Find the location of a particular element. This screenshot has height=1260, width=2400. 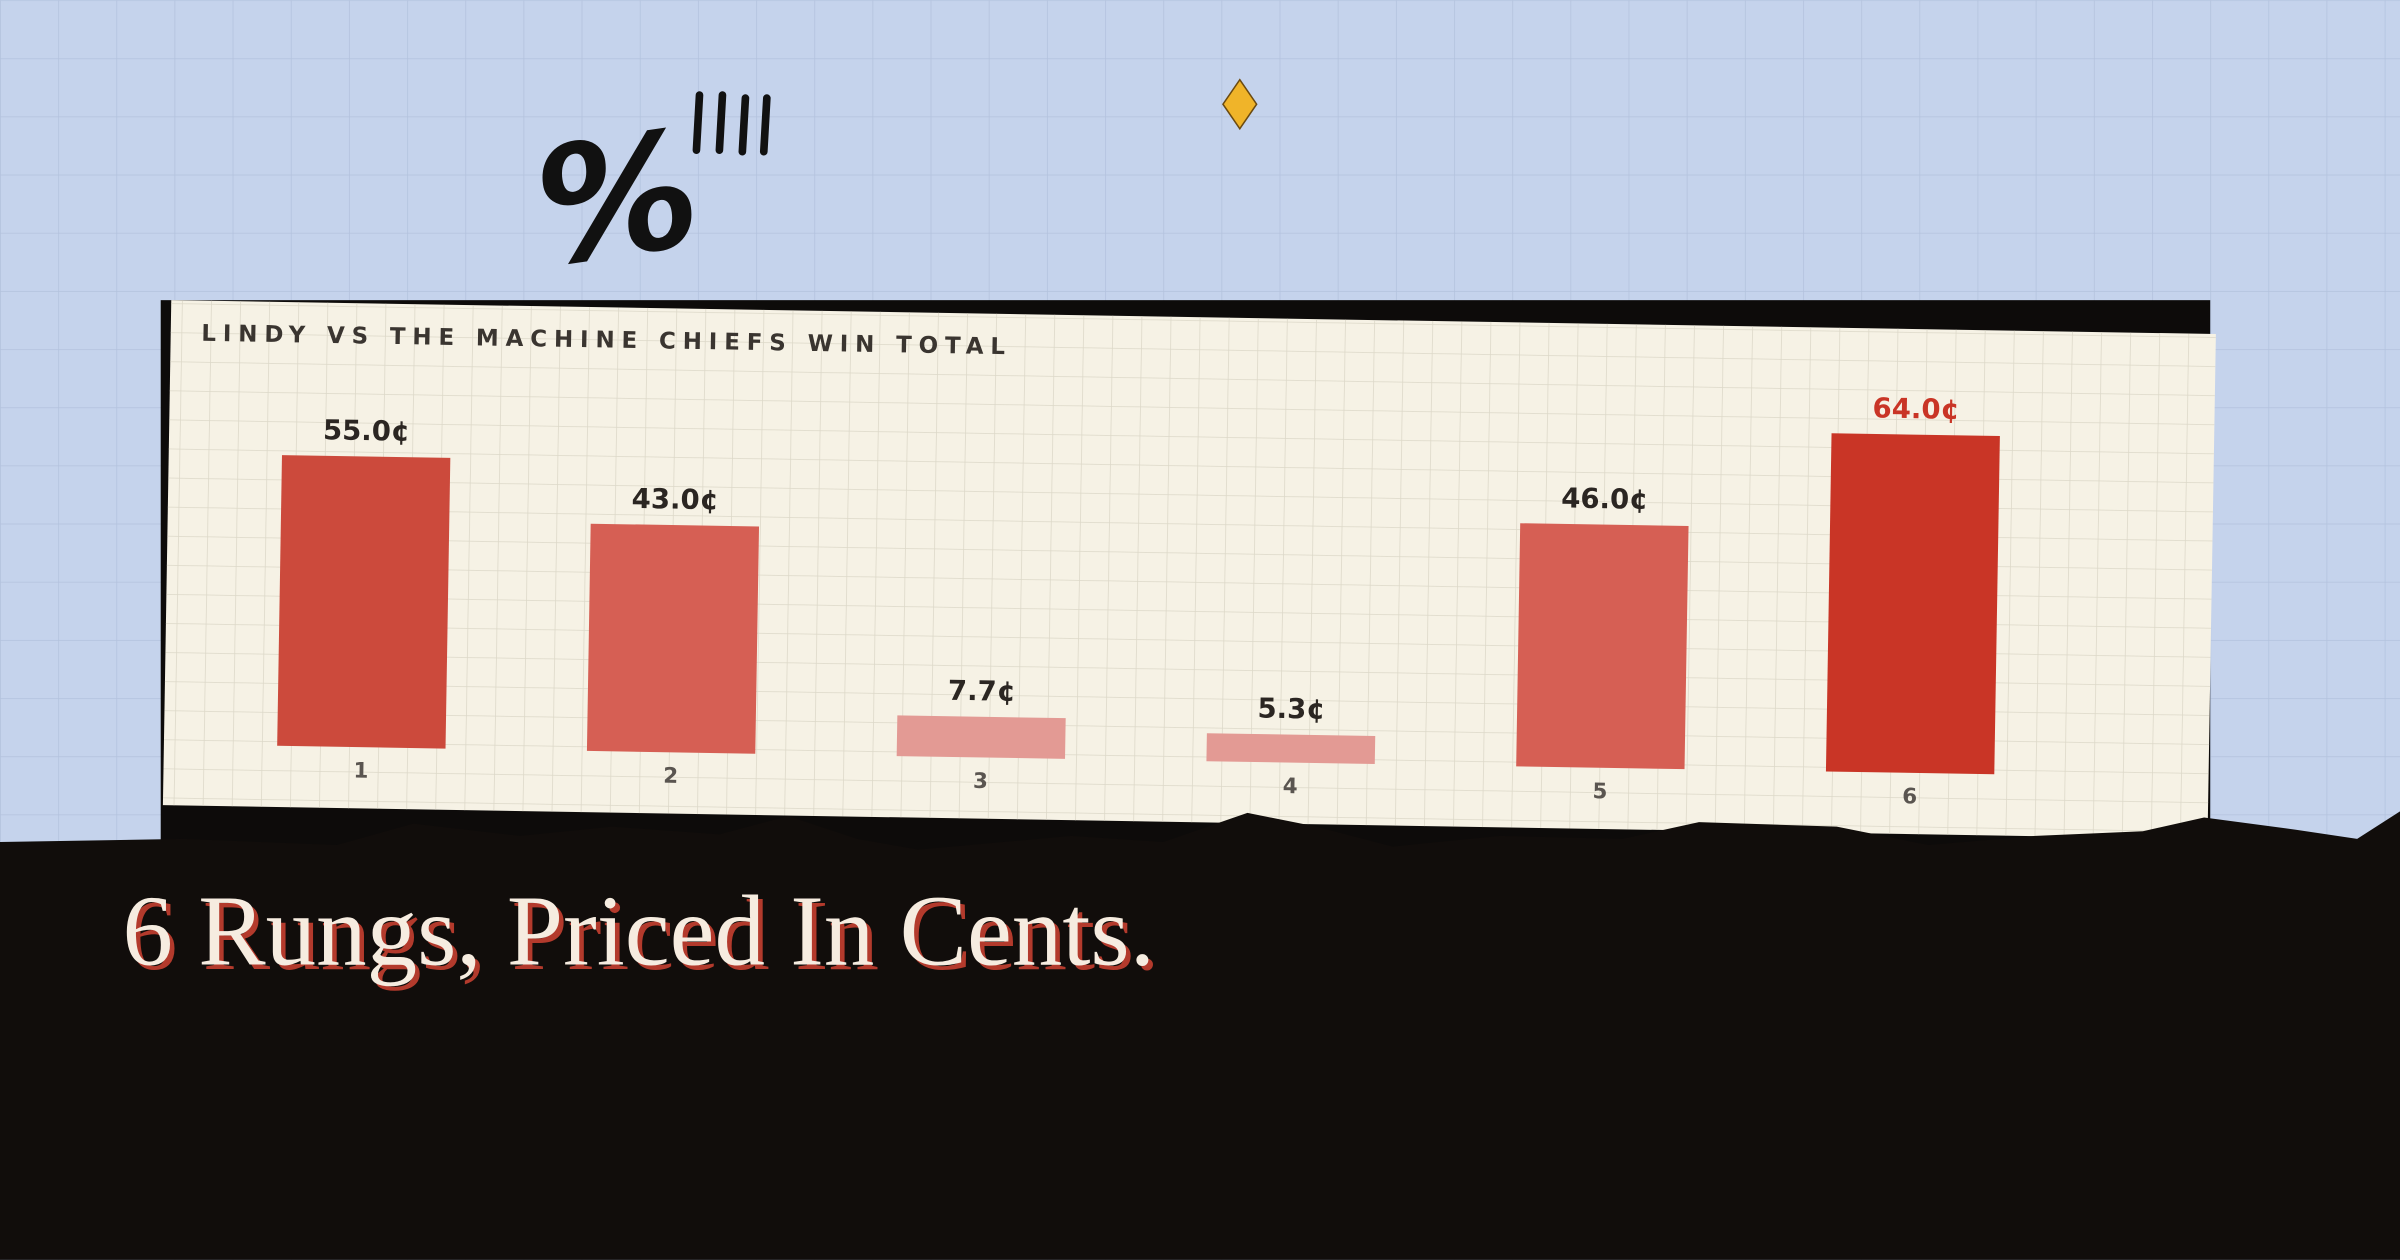

x-tick-label: 3 is located at coordinates (980, 781).